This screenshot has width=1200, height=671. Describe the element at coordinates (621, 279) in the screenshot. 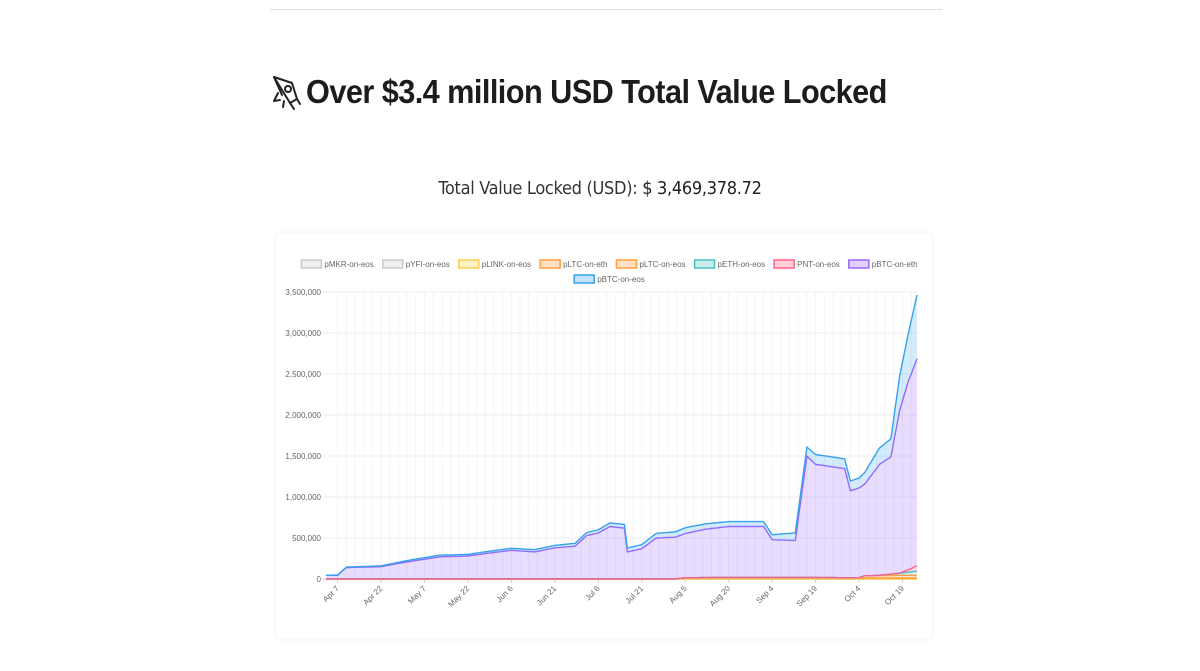

I see `legend-label-pbtc-on-eos: pBTC-on-eos` at that location.